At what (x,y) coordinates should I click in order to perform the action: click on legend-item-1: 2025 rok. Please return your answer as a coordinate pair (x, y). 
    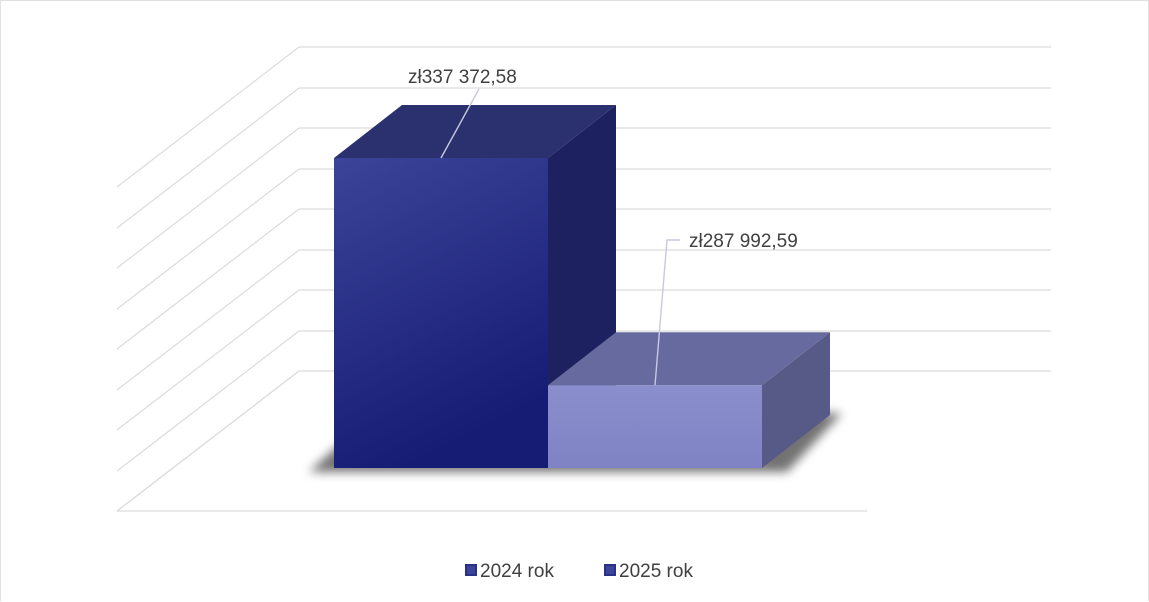
    Looking at the image, I should click on (648, 571).